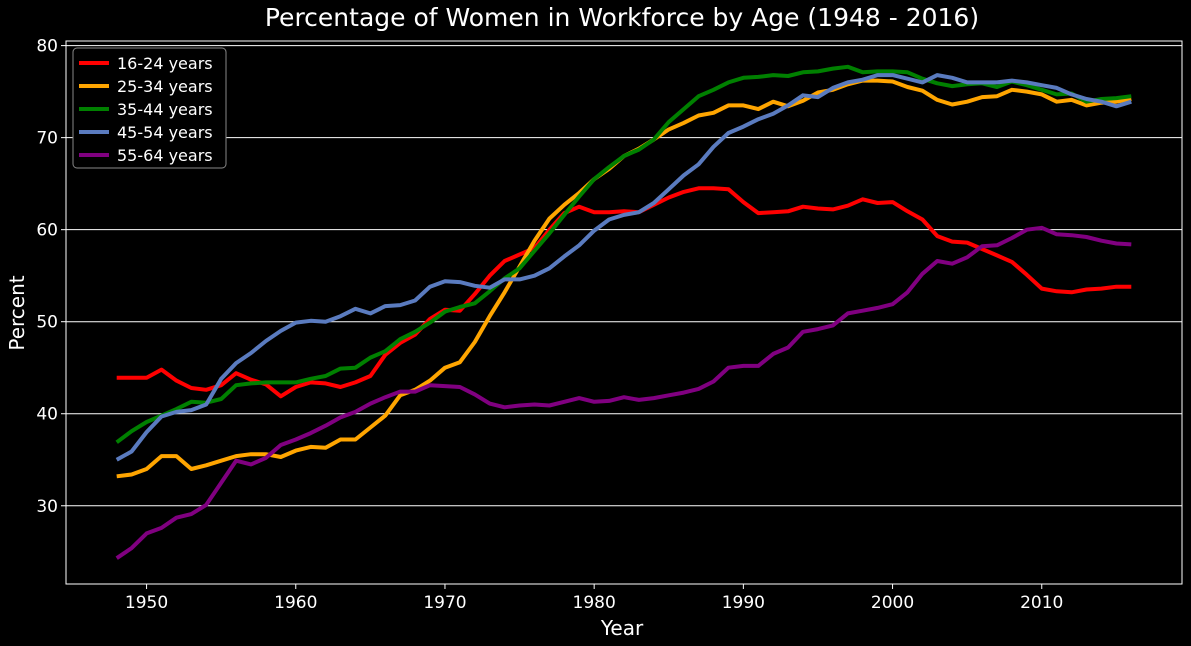  I want to click on y-tick-label: 60, so click(47, 231).